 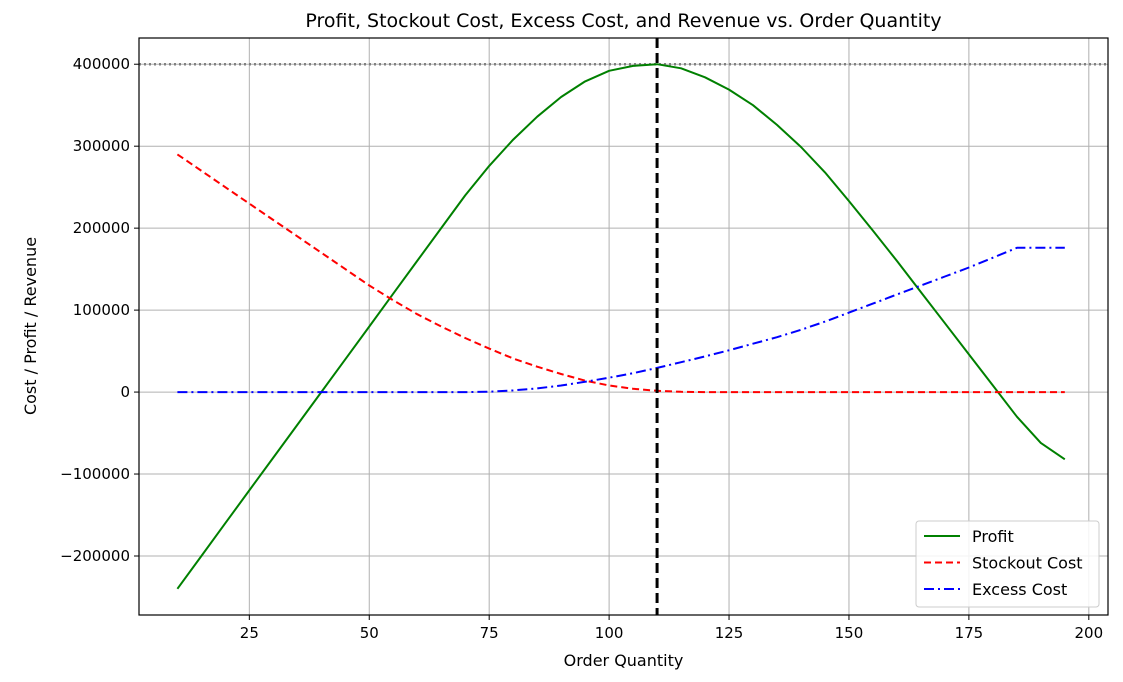 I want to click on x-tick-label: 25, so click(x=249, y=633).